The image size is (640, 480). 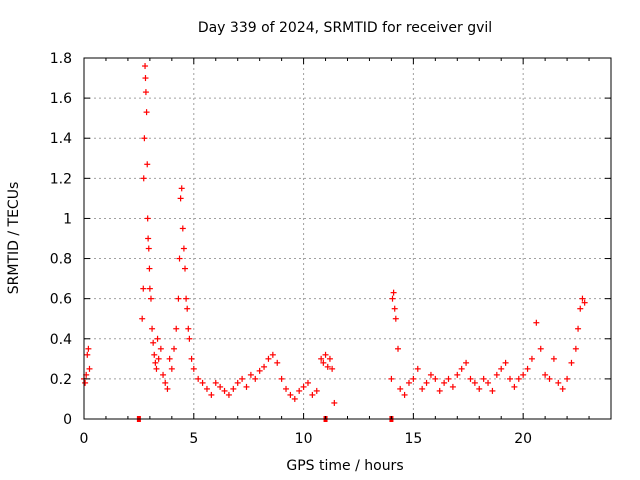 I want to click on x-tick-label: 20, so click(x=523, y=439).